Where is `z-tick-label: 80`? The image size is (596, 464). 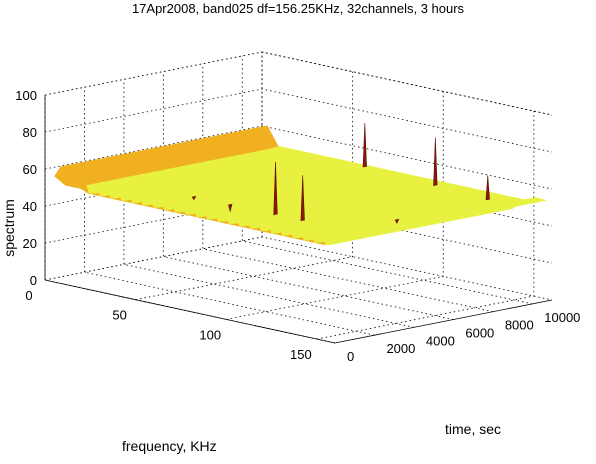 z-tick-label: 80 is located at coordinates (30, 132).